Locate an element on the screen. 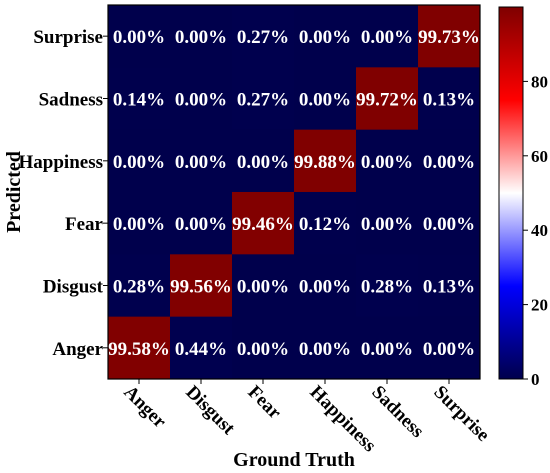 The height and width of the screenshot is (473, 550). y-tick-label: Fear is located at coordinates (84, 224).